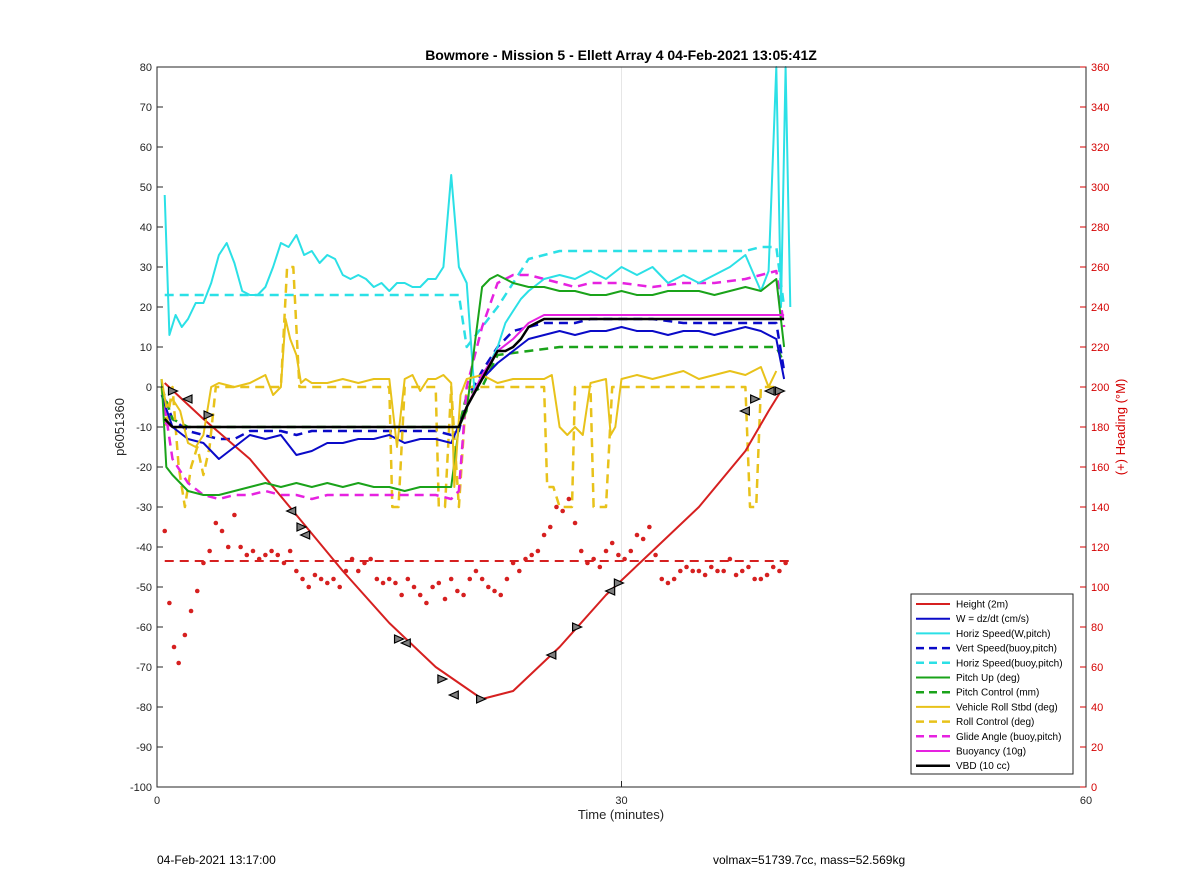 Image resolution: width=1200 pixels, height=885 pixels. Describe the element at coordinates (1100, 268) in the screenshot. I see `y2-tick-label: 260` at that location.